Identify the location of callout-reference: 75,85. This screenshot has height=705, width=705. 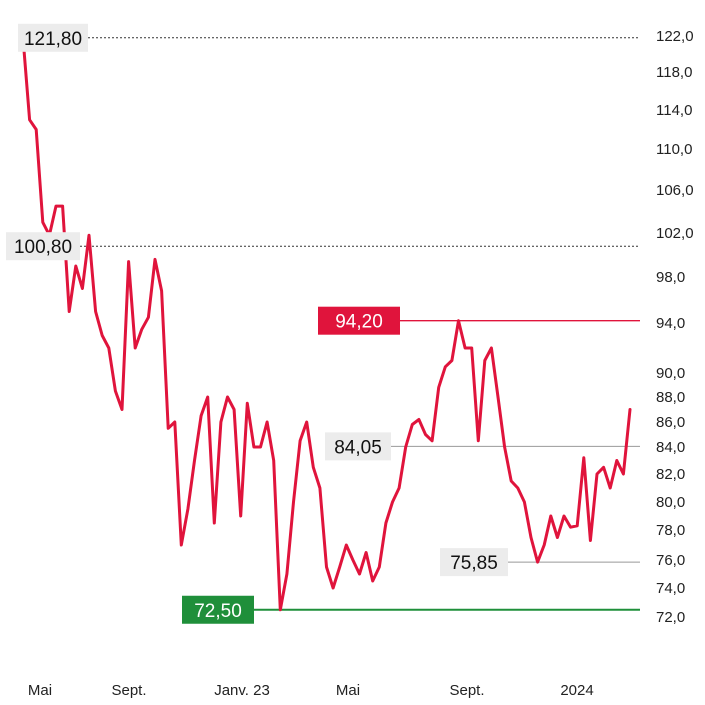
(474, 562).